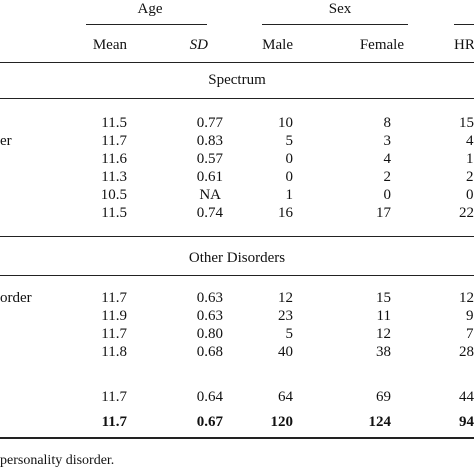 Image resolution: width=474 pixels, height=474 pixels. Describe the element at coordinates (470, 195) in the screenshot. I see `cell-hr: 0` at that location.